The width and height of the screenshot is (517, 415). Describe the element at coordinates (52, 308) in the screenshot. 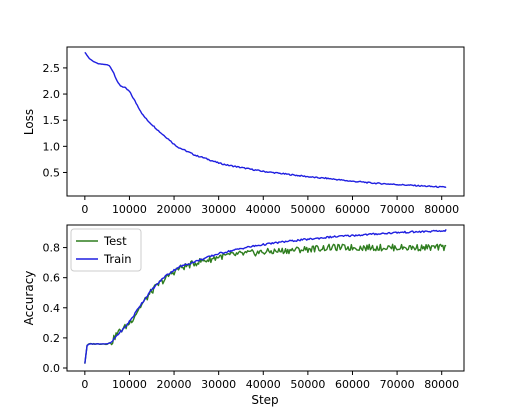

I see `accuracy-y-tick-label: 0.4` at that location.